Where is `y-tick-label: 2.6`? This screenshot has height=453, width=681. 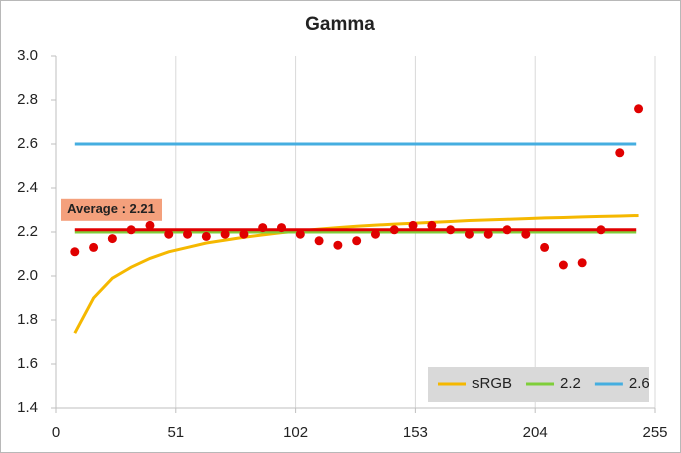
y-tick-label: 2.6 is located at coordinates (27, 143).